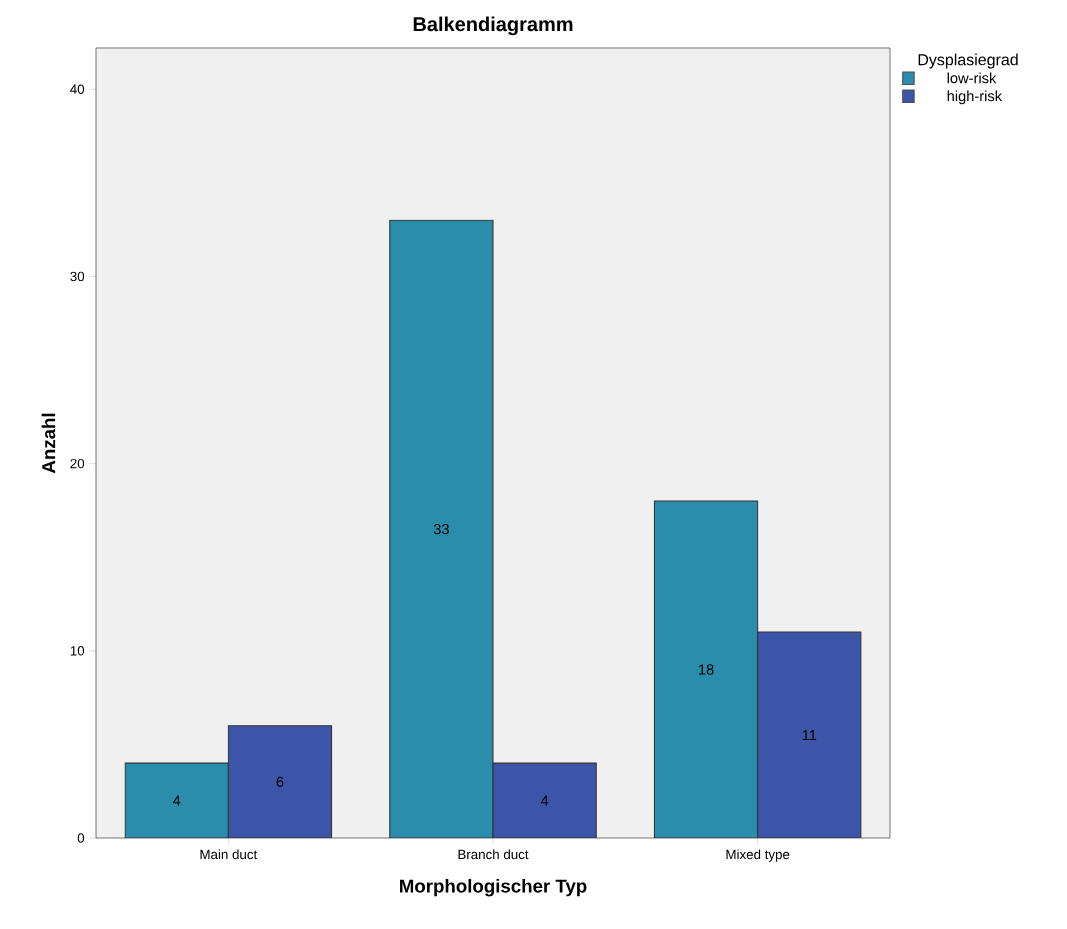  I want to click on legend-label: low-risk, so click(972, 78).